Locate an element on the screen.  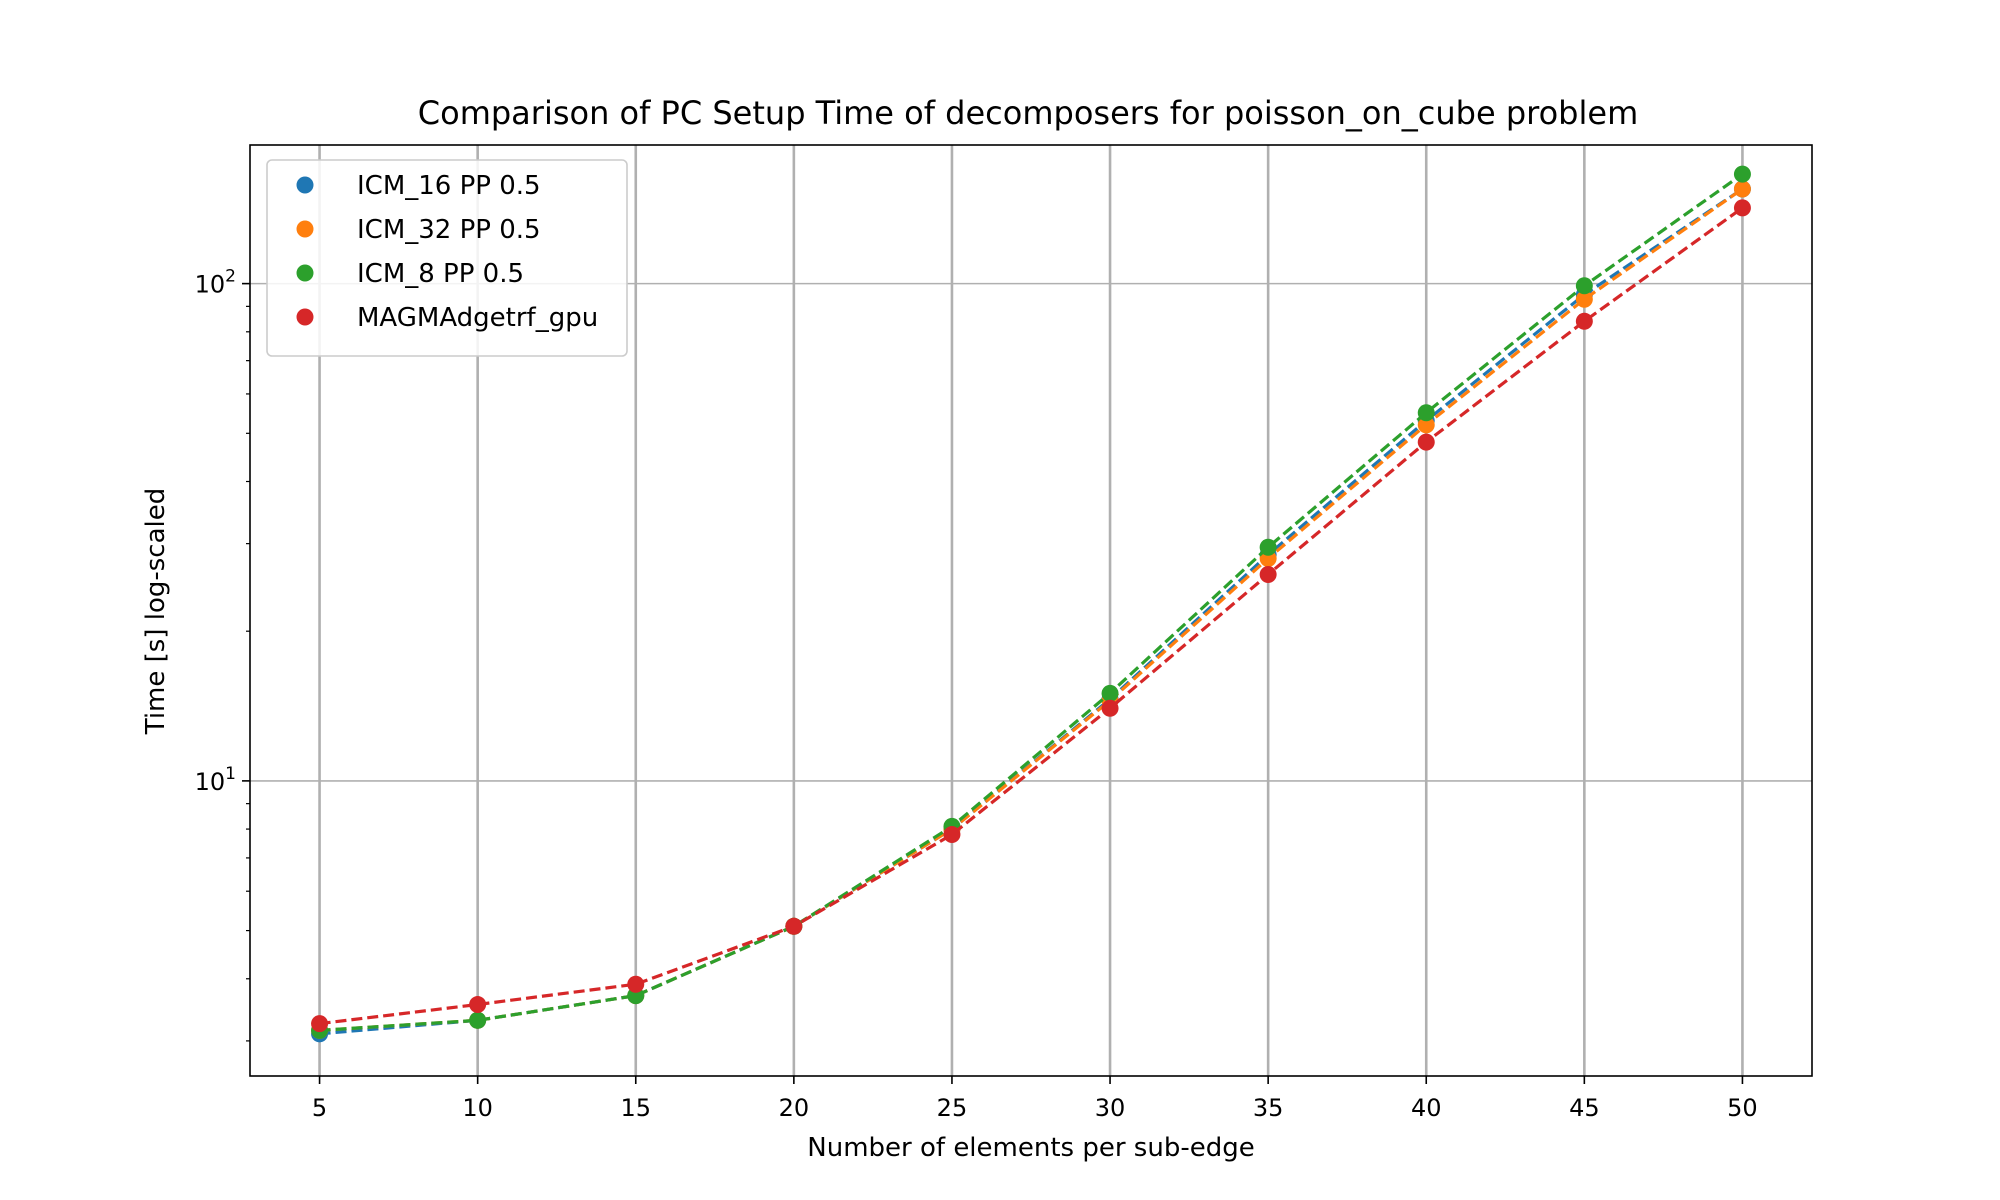
legend-item: MAGMAdgetrf_gpu is located at coordinates (447, 318).